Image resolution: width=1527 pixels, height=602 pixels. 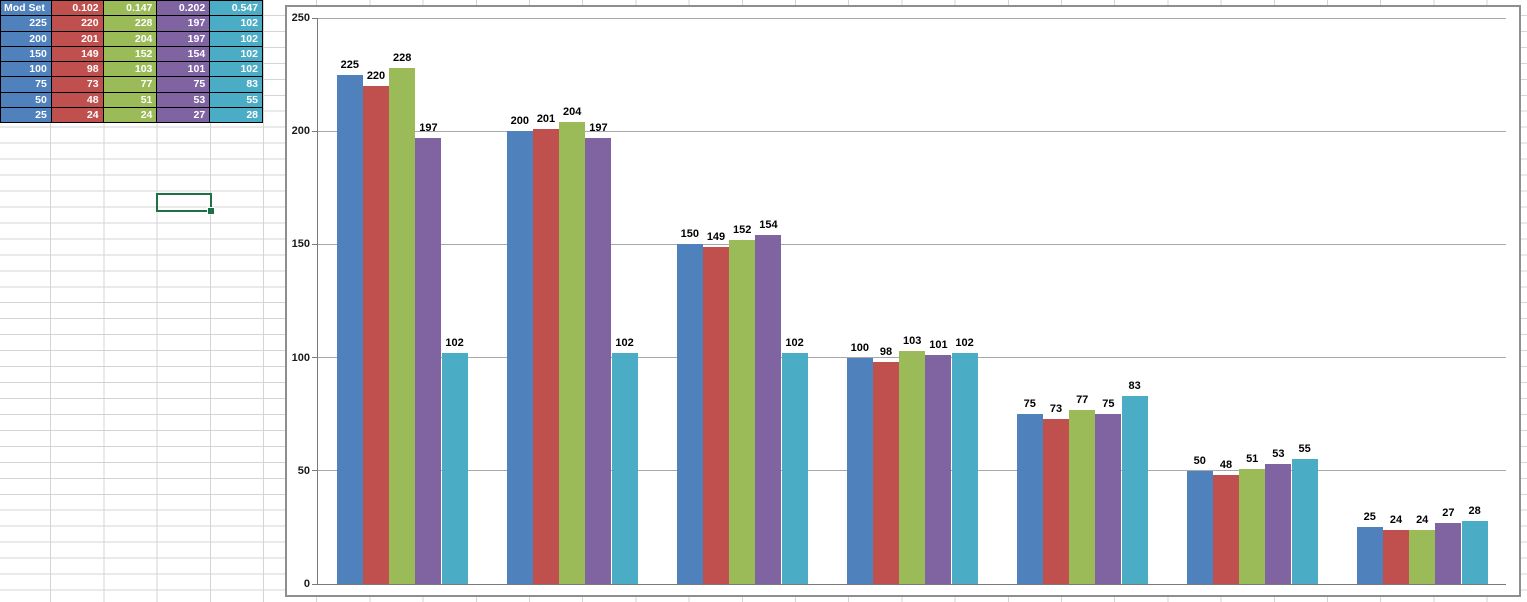 What do you see at coordinates (184, 9) in the screenshot?
I see `table-header-cell: 0.202` at bounding box center [184, 9].